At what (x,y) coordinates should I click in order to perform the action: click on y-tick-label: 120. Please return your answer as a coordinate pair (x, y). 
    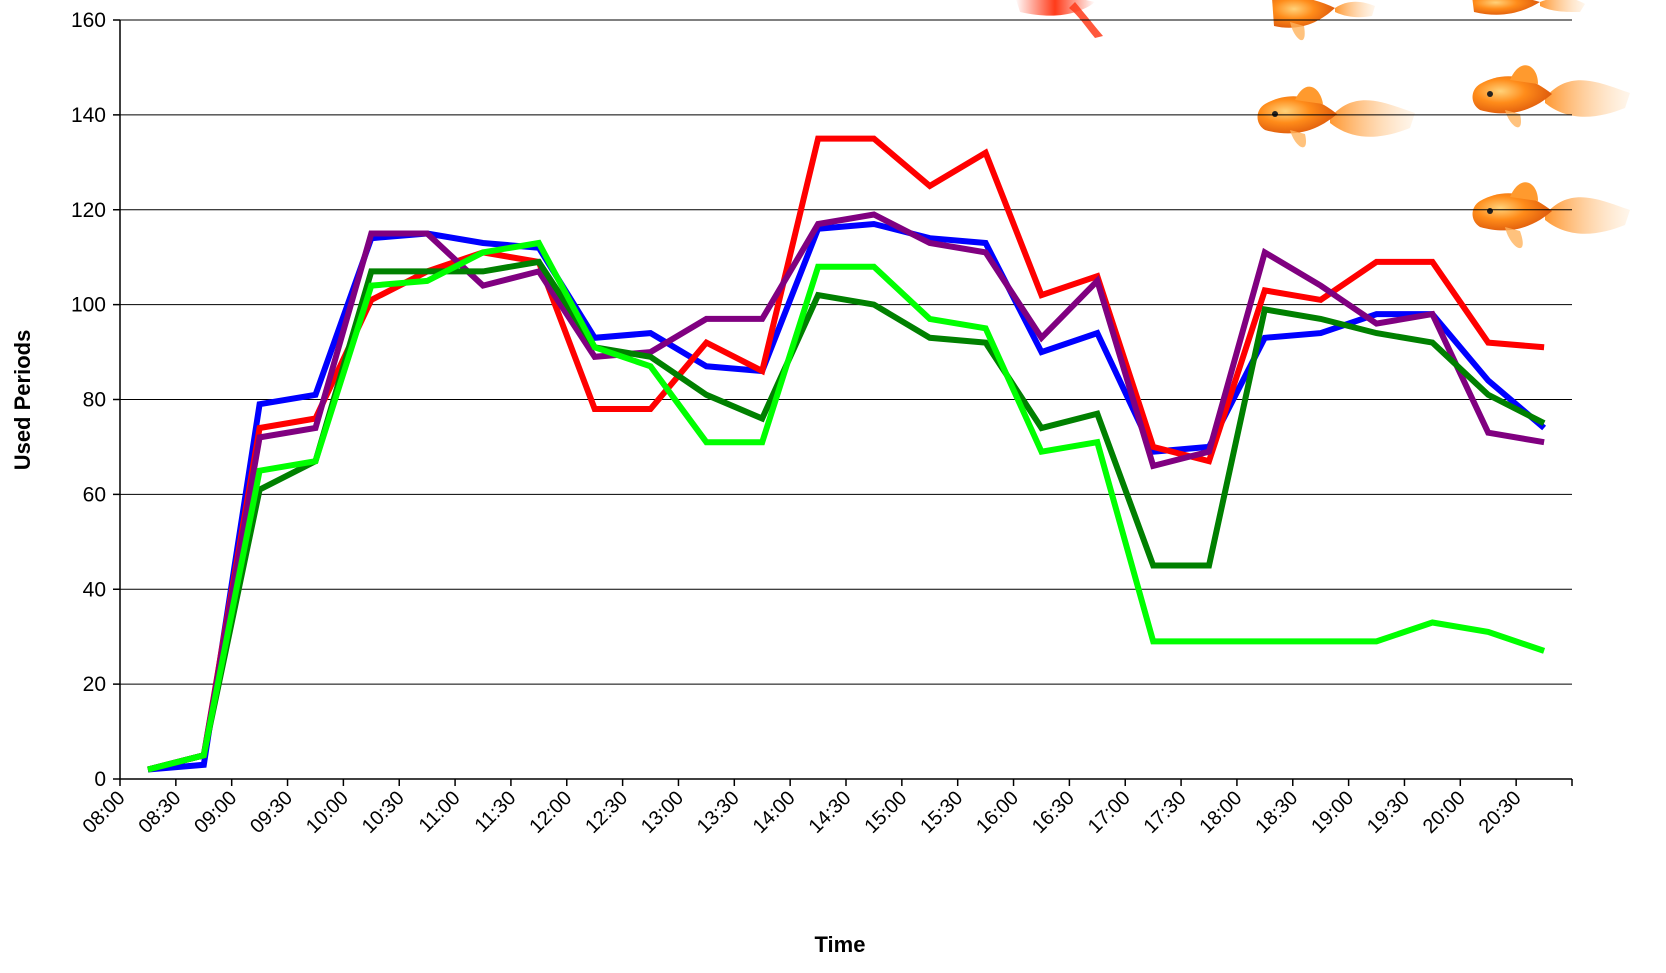
    Looking at the image, I should click on (88, 210).